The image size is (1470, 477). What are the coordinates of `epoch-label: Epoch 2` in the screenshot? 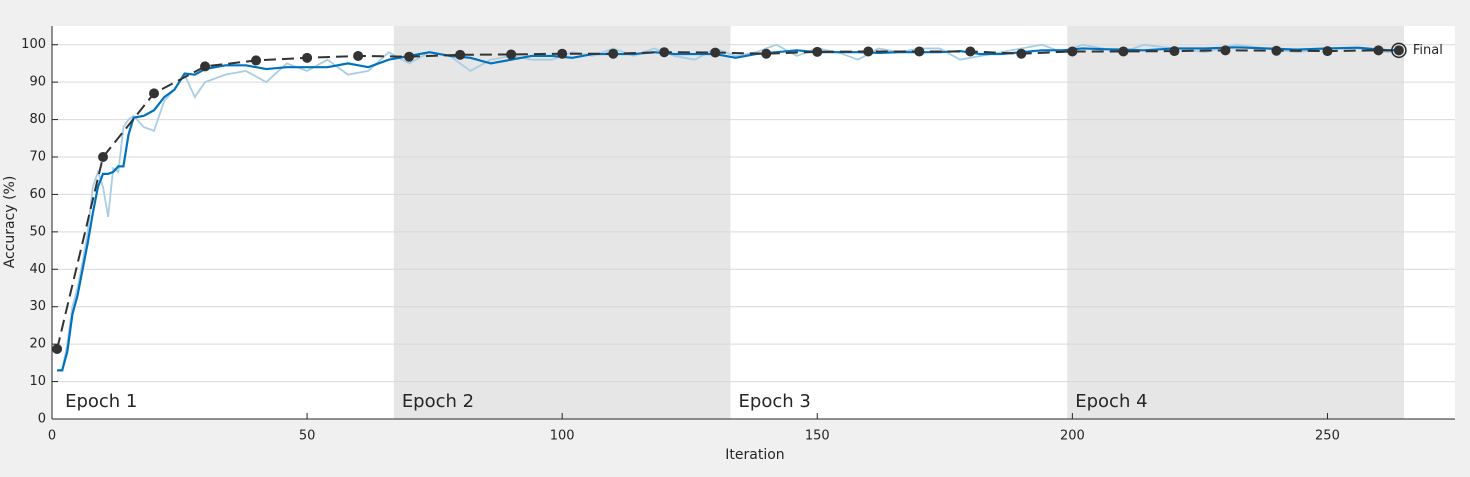 It's located at (438, 401).